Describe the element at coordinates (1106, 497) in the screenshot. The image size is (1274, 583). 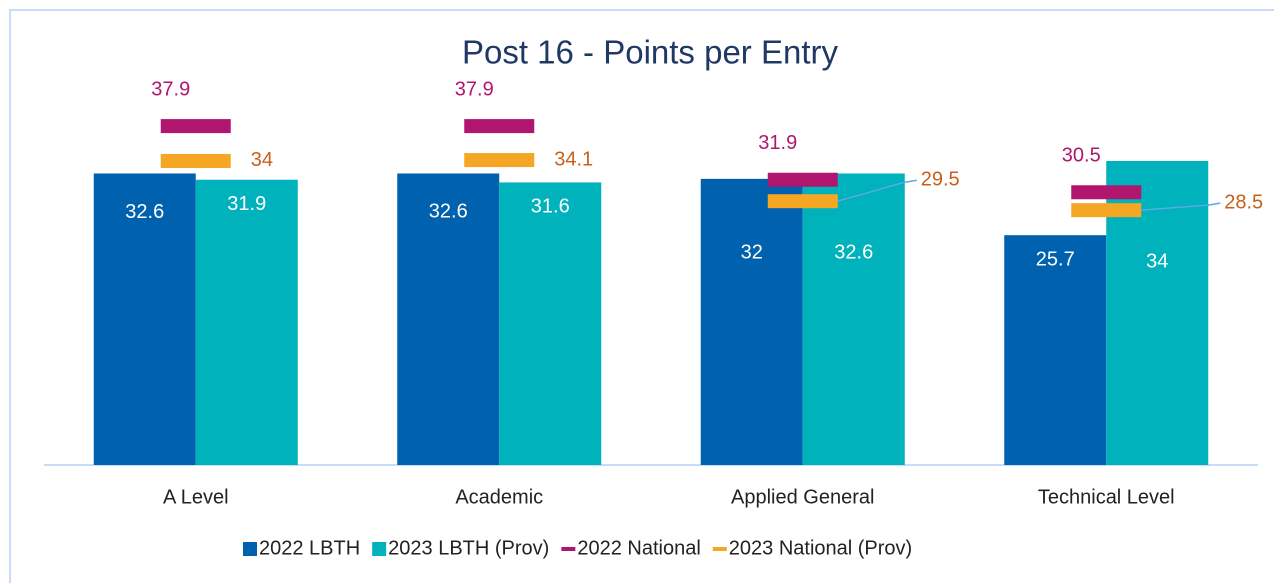
I see `x-tick-label: Technical Level` at that location.